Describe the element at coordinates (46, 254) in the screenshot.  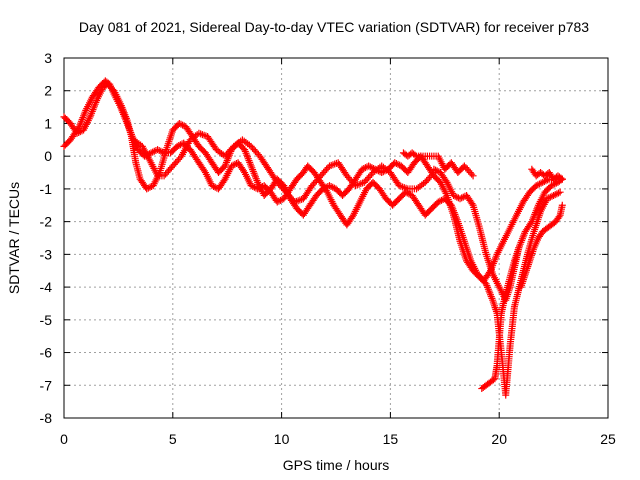
I see `y-tick-label: -3` at that location.